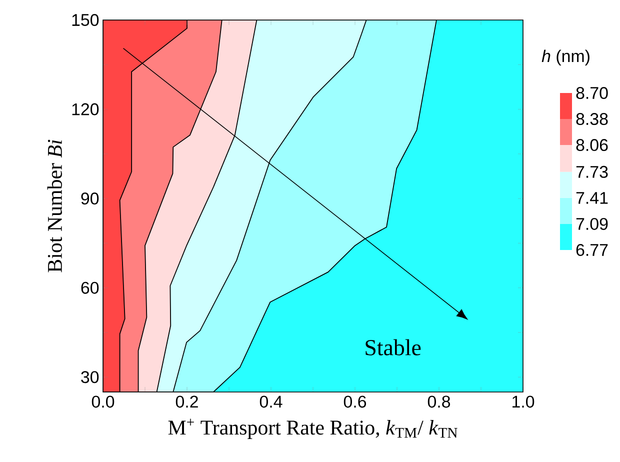 Image resolution: width=620 pixels, height=462 pixels. I want to click on x-tick-label: 0.2, so click(187, 402).